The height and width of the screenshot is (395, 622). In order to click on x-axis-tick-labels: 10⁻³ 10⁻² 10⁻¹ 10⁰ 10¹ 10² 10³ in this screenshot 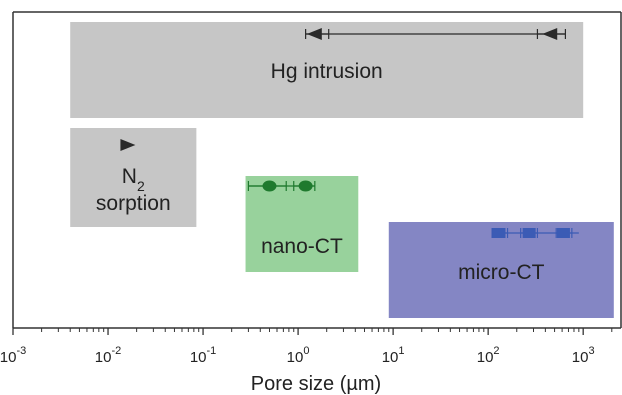, I will do `click(297, 355)`.